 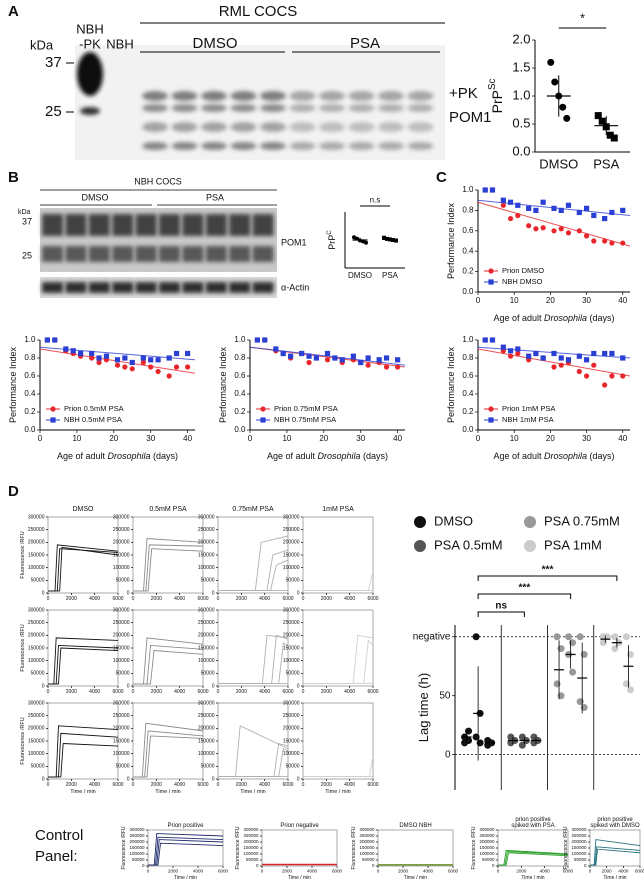 I want to click on significance-bracket, so click(x=547, y=578).